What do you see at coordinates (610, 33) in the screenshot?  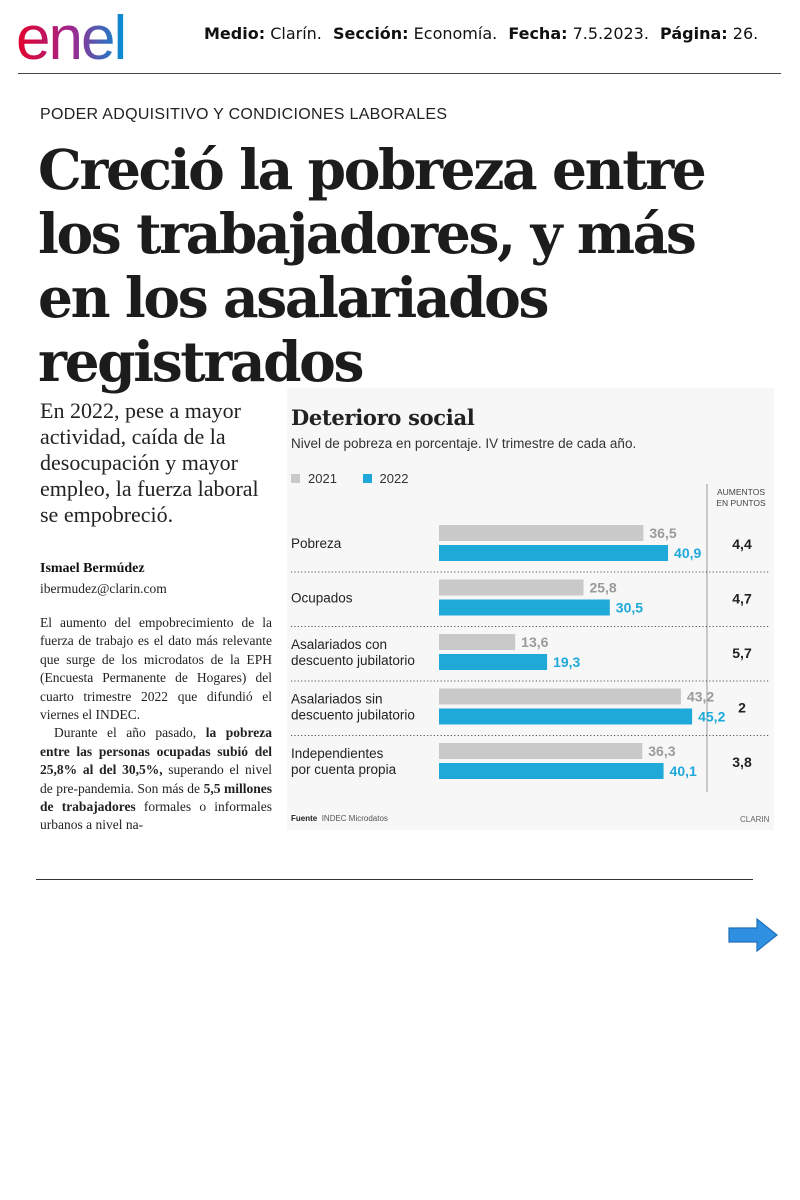 I see `fecha-value: 7.5.2023.` at bounding box center [610, 33].